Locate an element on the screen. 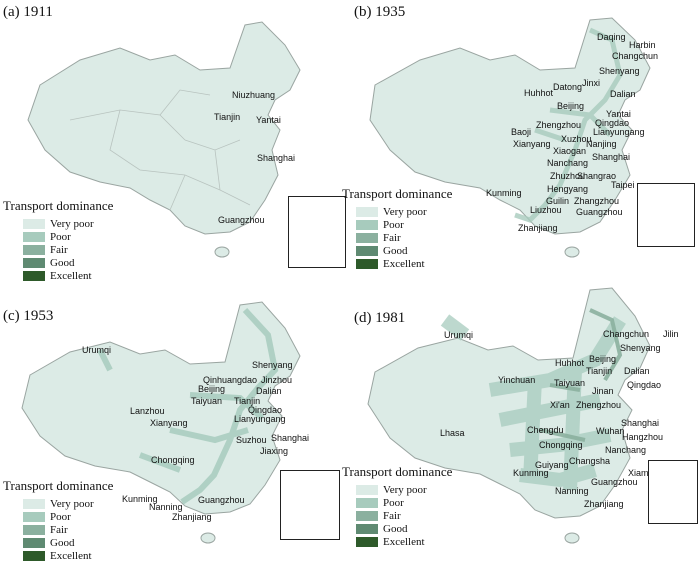  city-label: Jinan is located at coordinates (603, 391).